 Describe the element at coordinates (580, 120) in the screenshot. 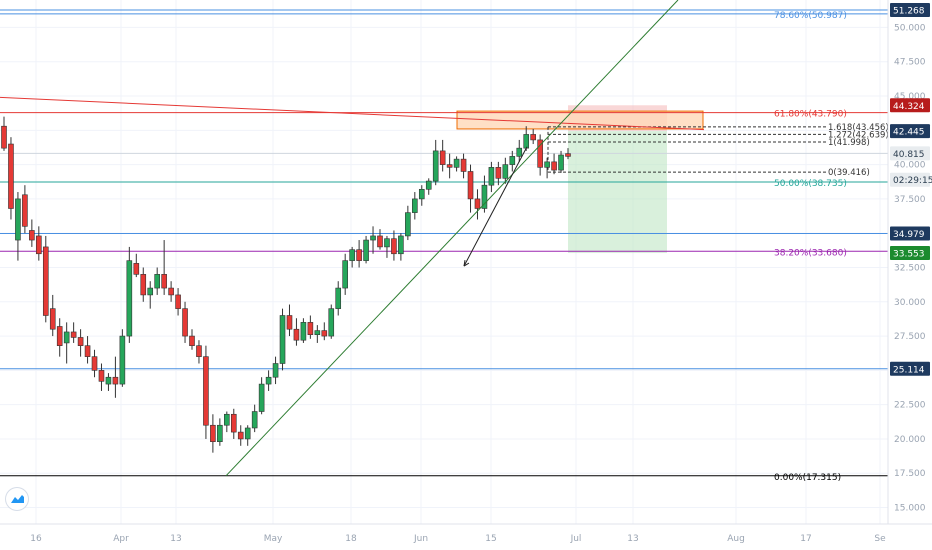

I see `resistance-box` at that location.